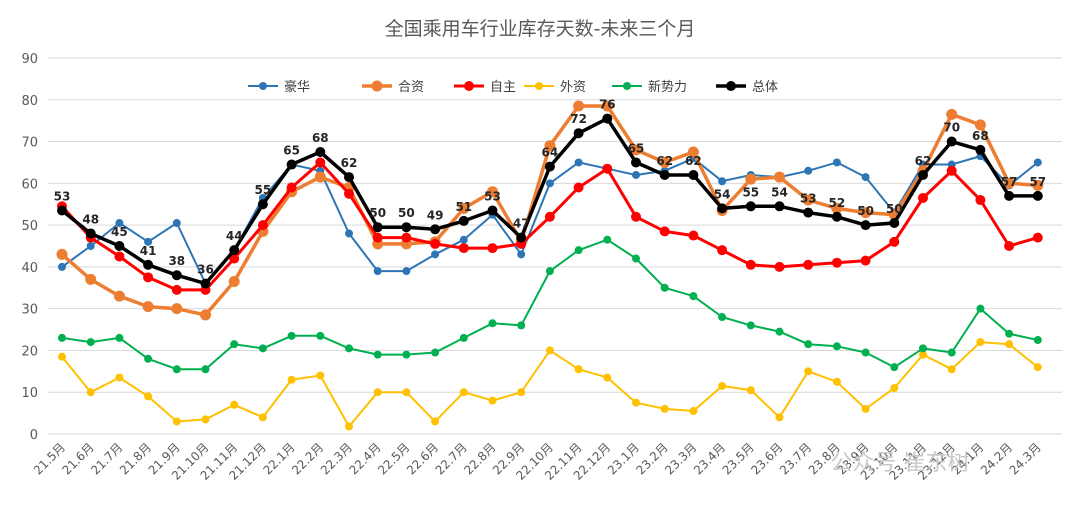 The image size is (1080, 508). What do you see at coordinates (750, 192) in the screenshot?
I see `data-label: 55` at bounding box center [750, 192].